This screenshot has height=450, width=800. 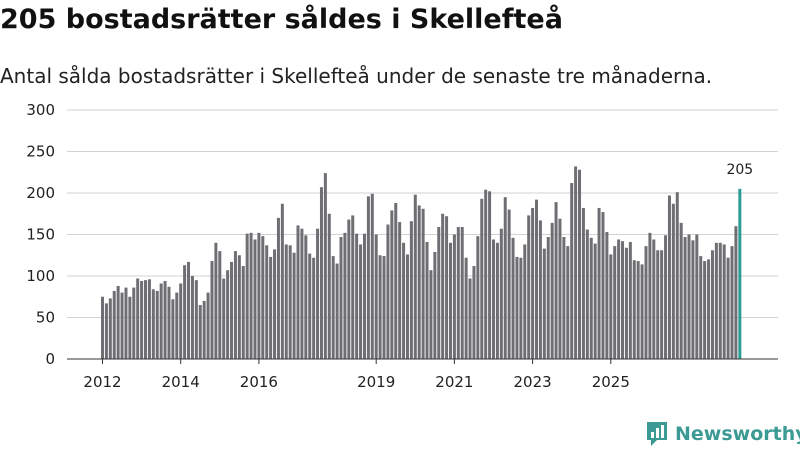 I want to click on x-tick-label: 2016, so click(x=259, y=382).